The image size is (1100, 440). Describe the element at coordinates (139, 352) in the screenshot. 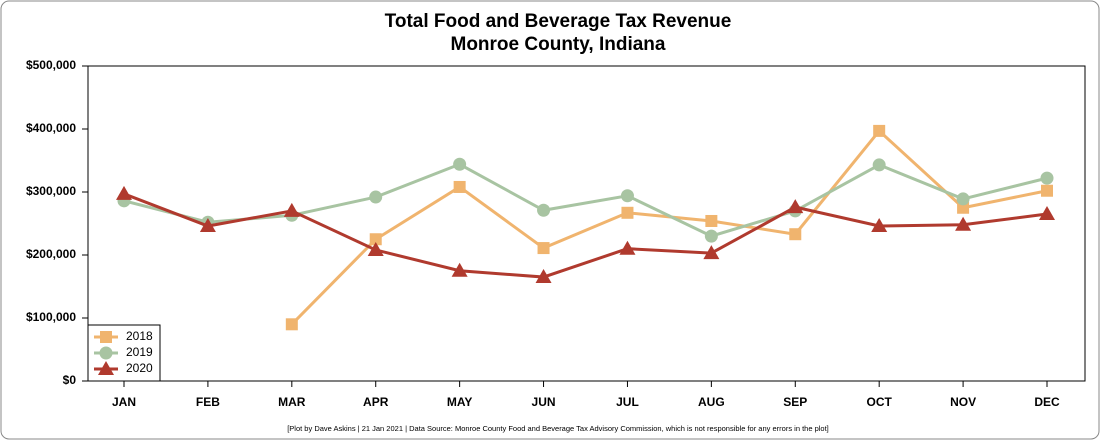

I see `legend-label: 2019` at that location.